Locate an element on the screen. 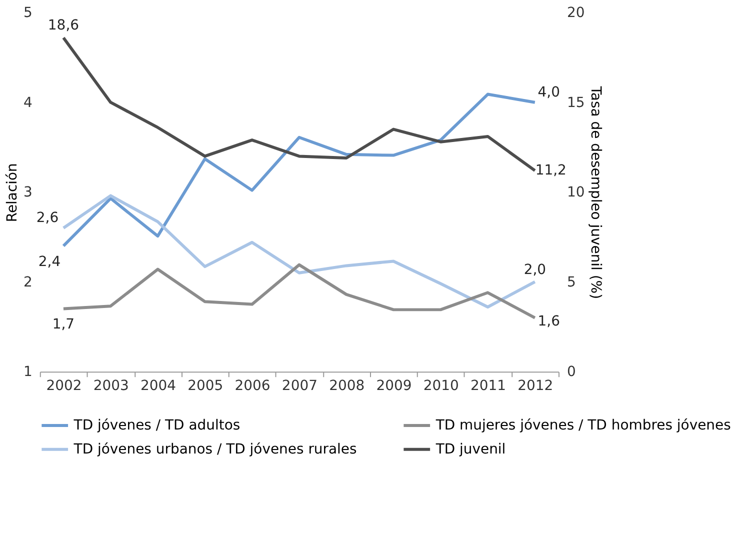 The height and width of the screenshot is (537, 737). x-tick-label: 2007 is located at coordinates (300, 386).